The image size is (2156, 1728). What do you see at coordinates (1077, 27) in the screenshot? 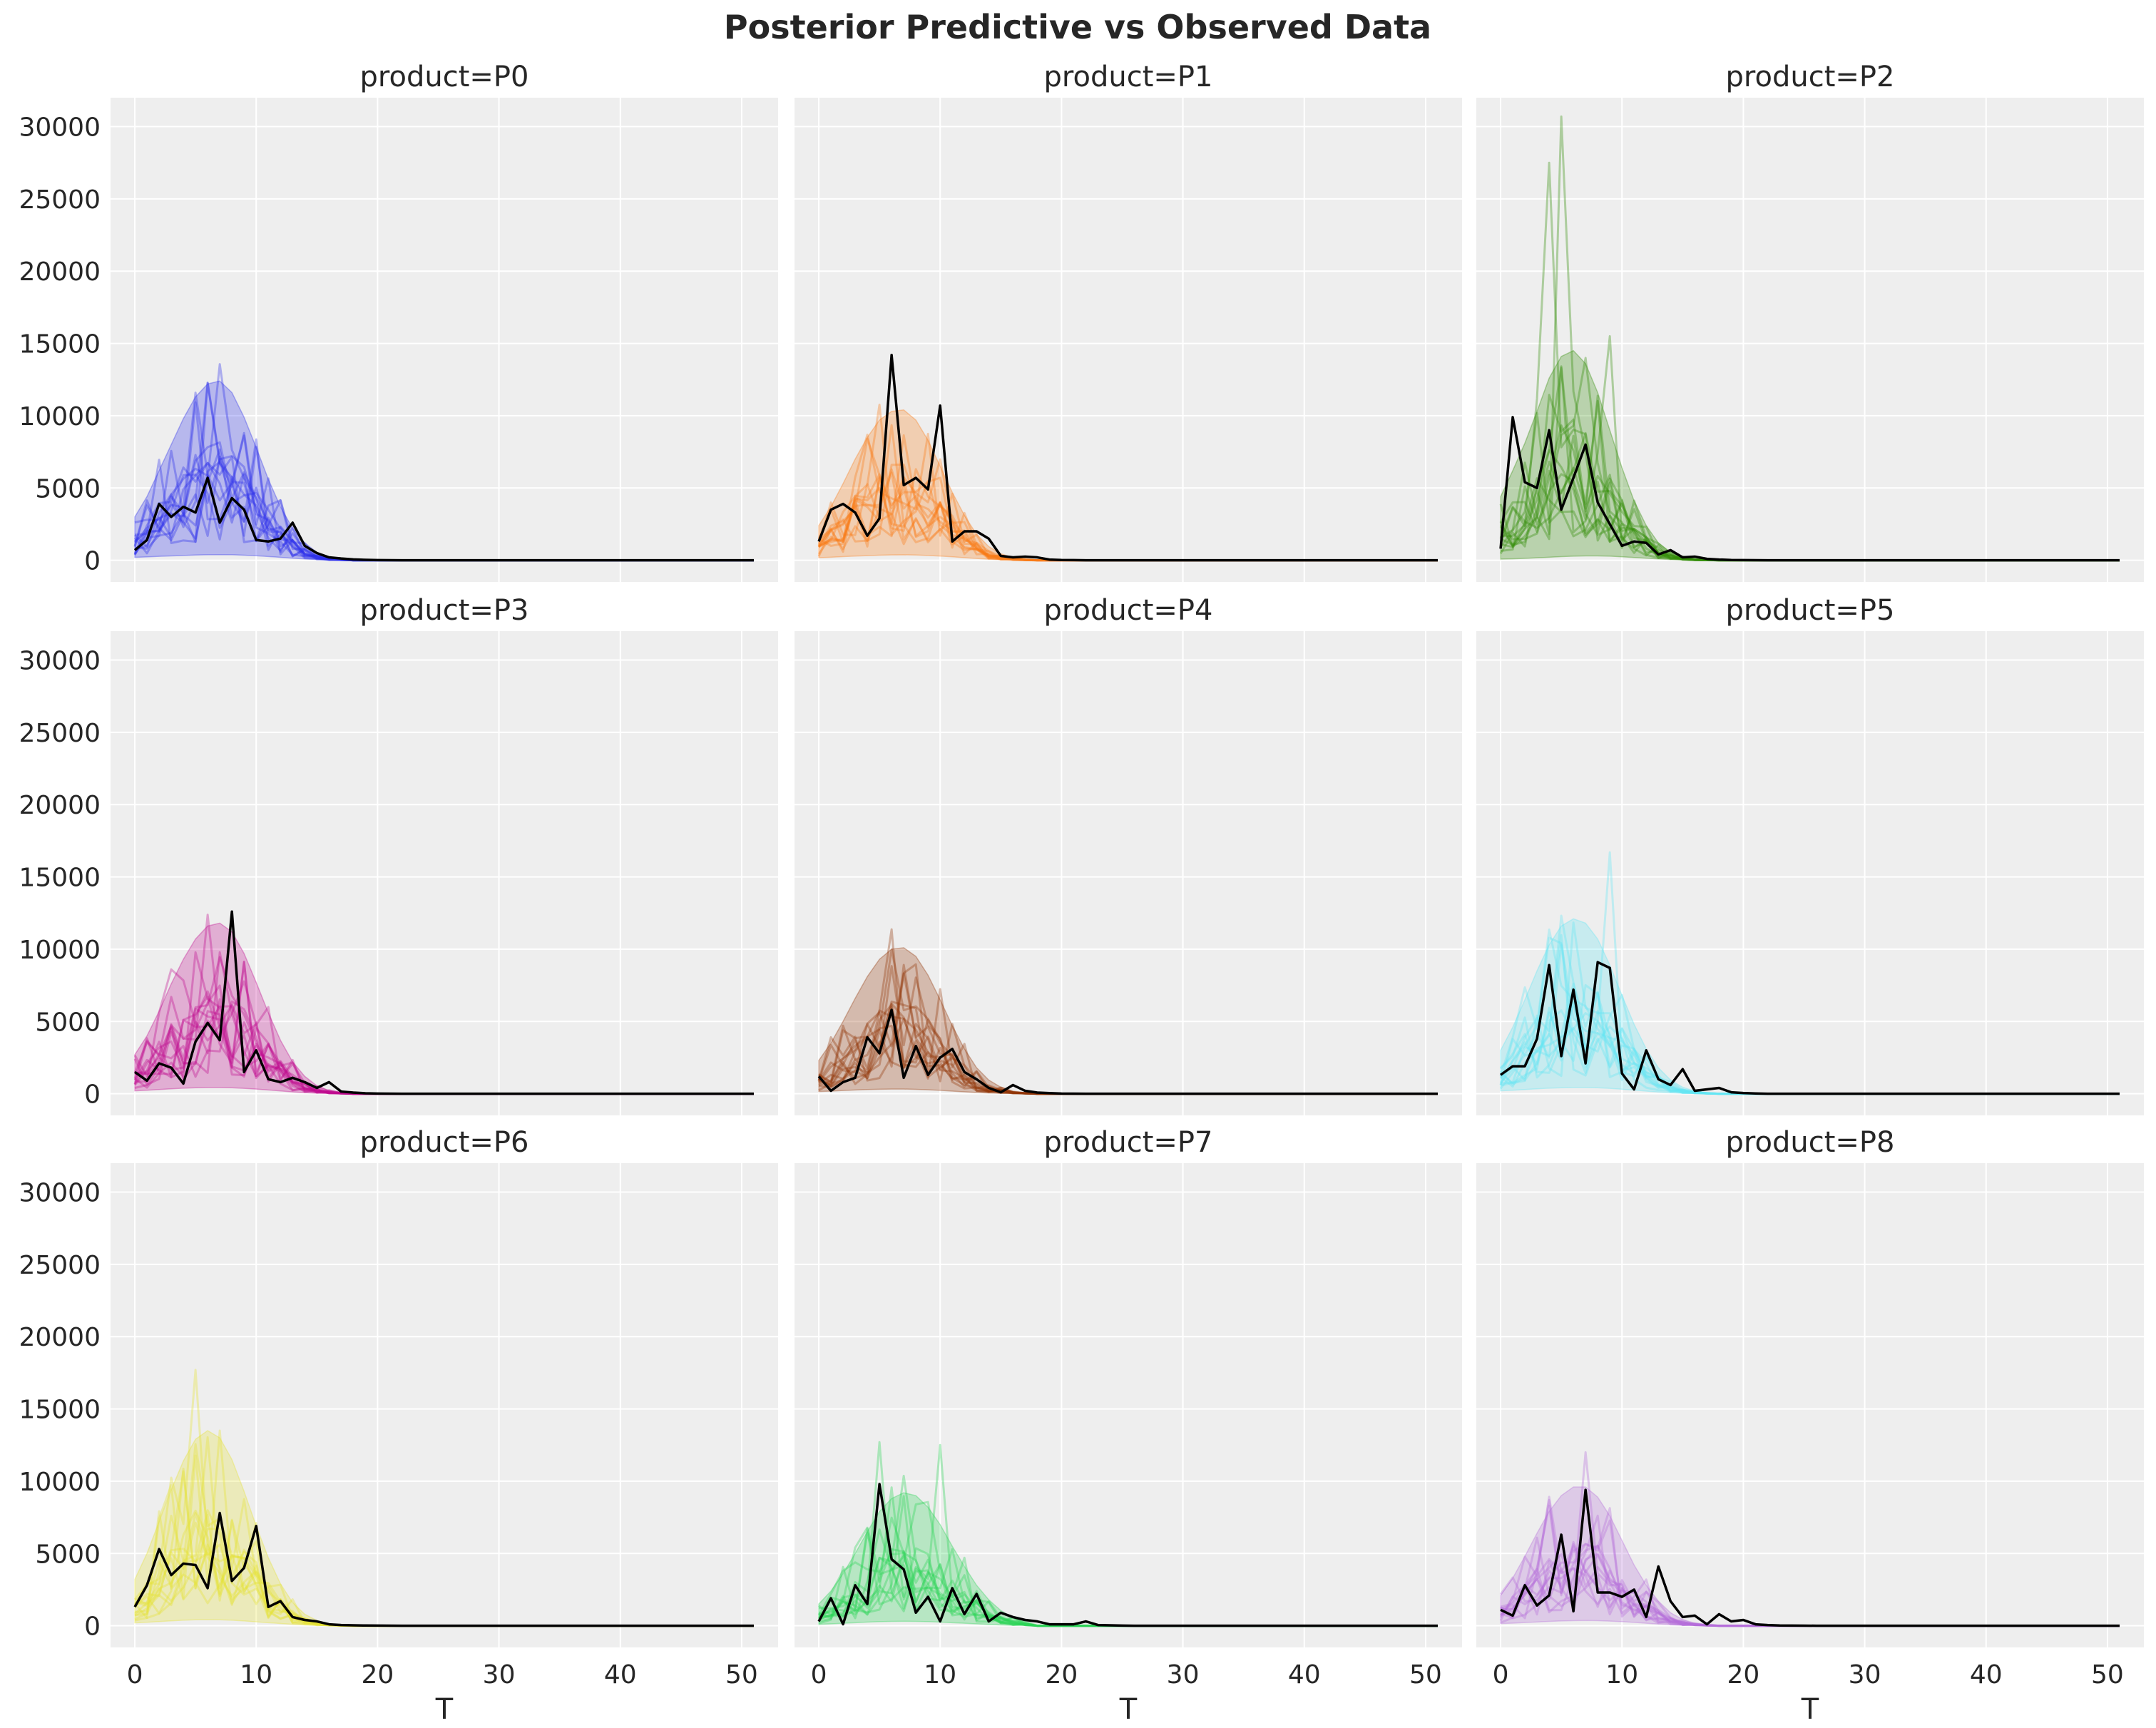
I see `figure-title: Posterior Predictive vs Observed Data` at bounding box center [1077, 27].